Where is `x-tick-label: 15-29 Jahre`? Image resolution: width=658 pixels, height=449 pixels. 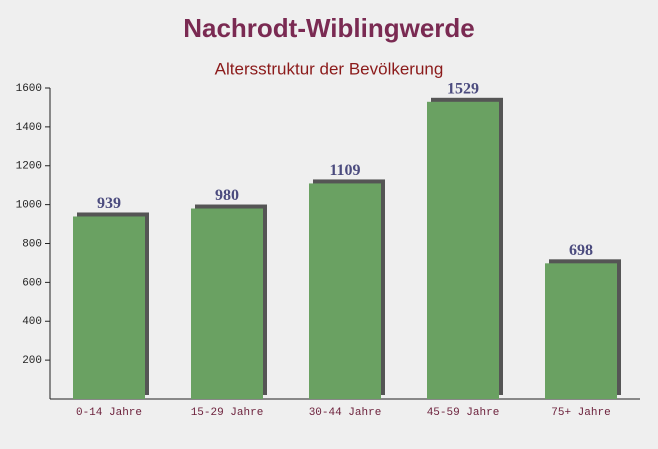 x-tick-label: 15-29 Jahre is located at coordinates (227, 413).